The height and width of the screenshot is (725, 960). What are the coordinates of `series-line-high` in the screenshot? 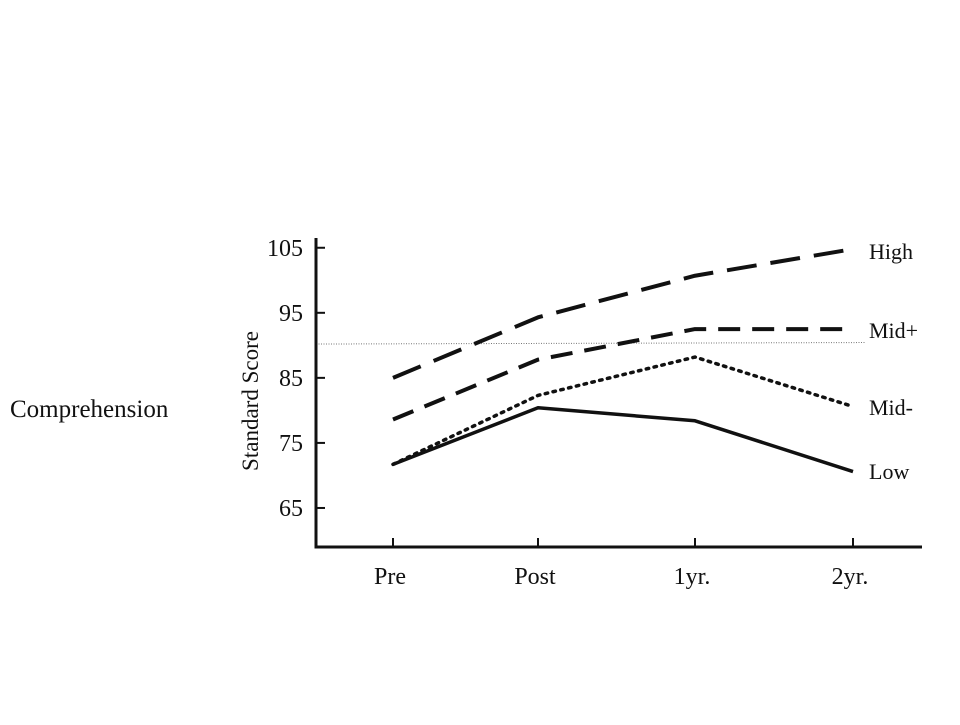 It's located at (623, 313).